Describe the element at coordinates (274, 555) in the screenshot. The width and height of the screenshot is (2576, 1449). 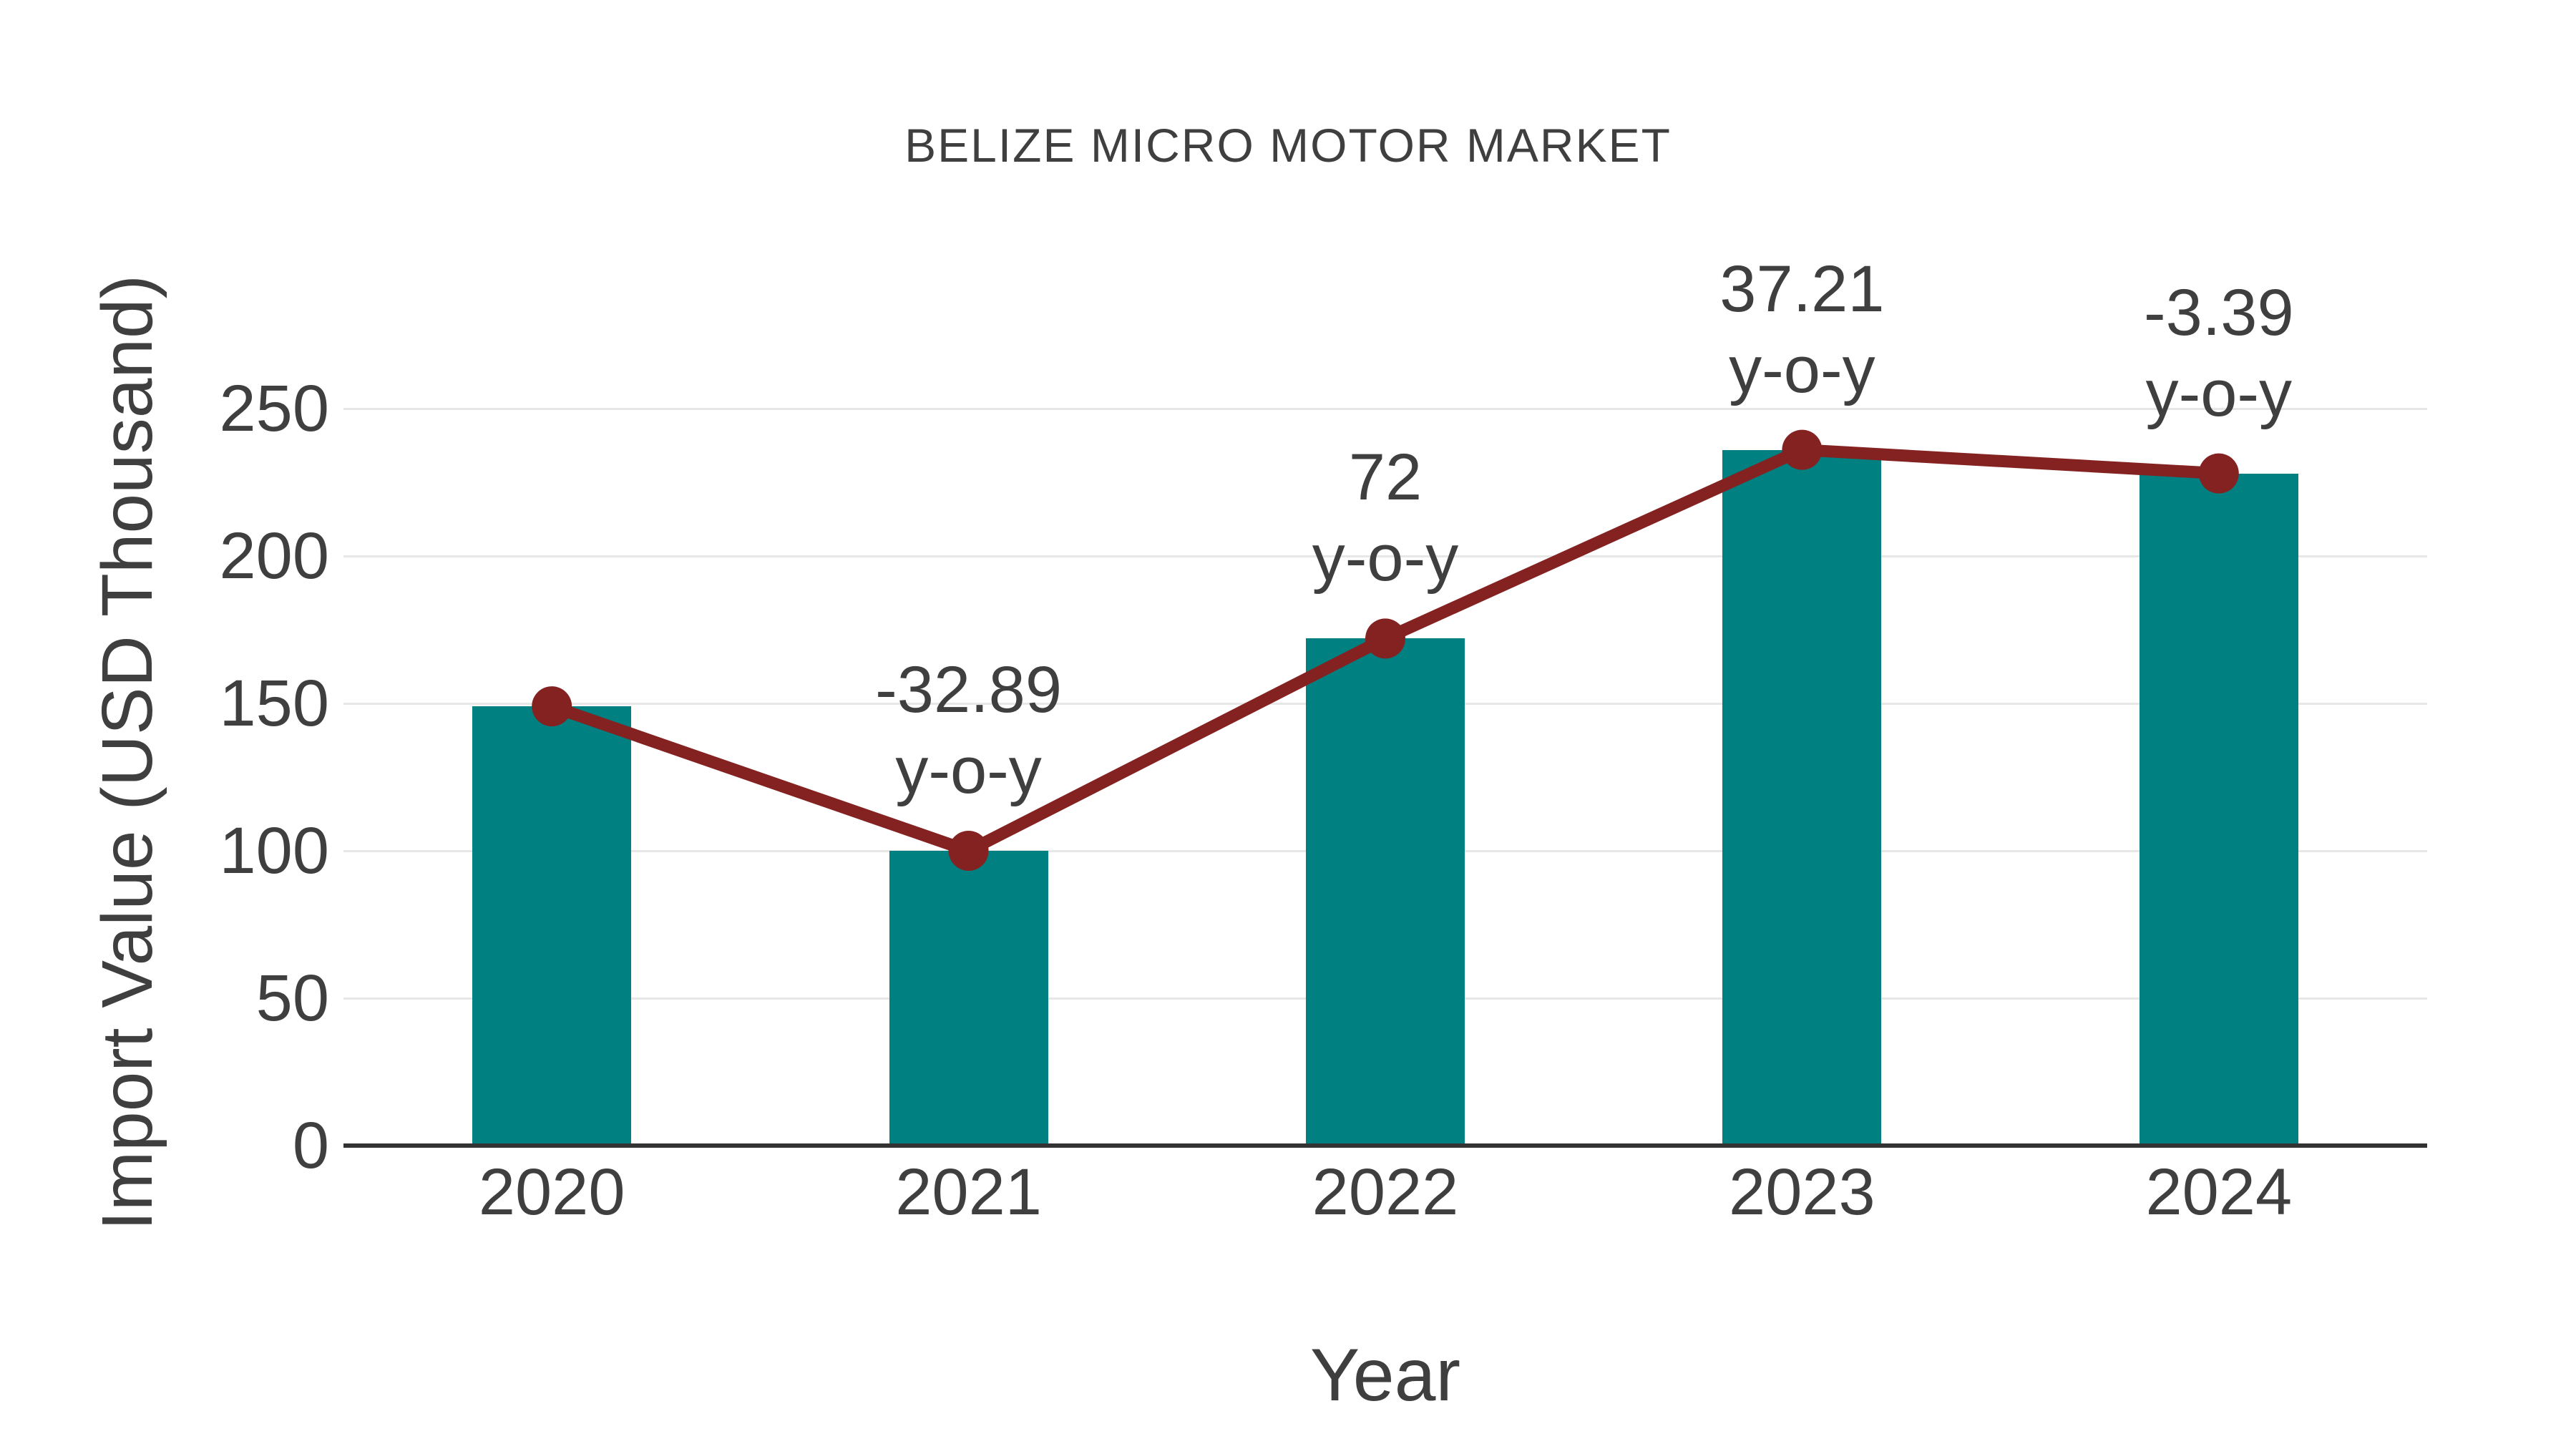
I see `y-tick-label: 200` at that location.